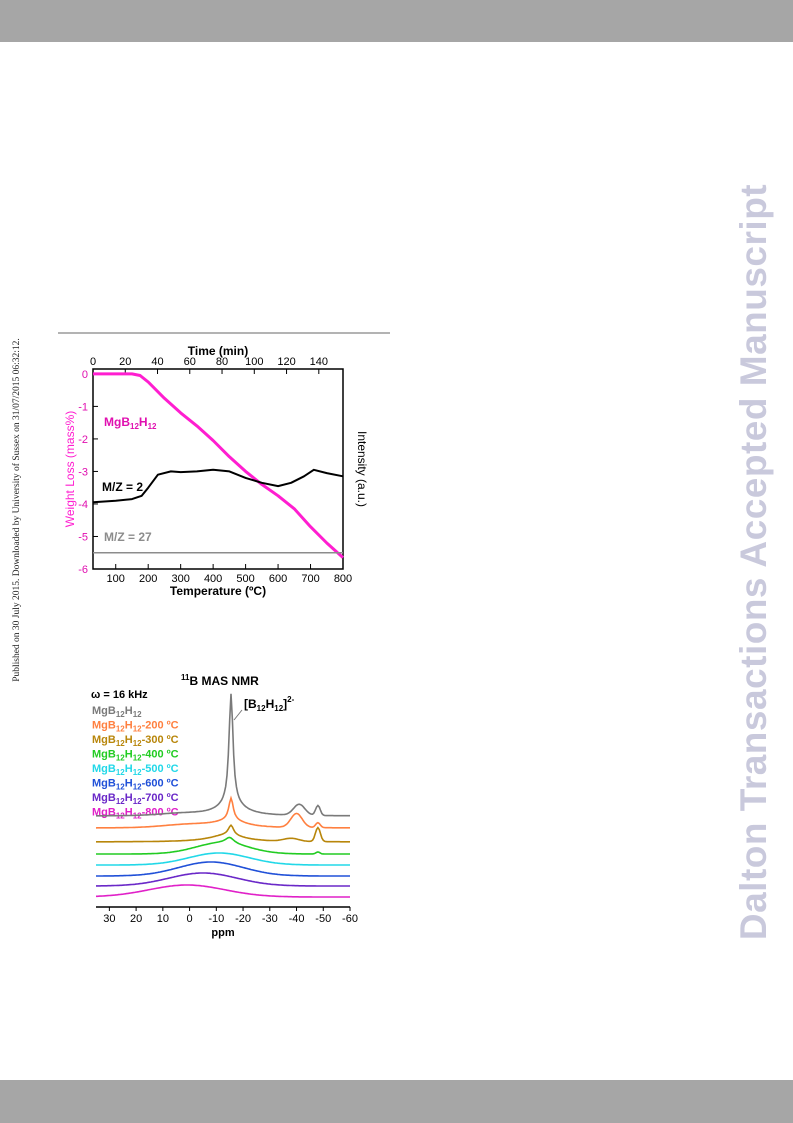 This screenshot has height=1123, width=793. What do you see at coordinates (224, 333) in the screenshot?
I see `figure-divider` at bounding box center [224, 333].